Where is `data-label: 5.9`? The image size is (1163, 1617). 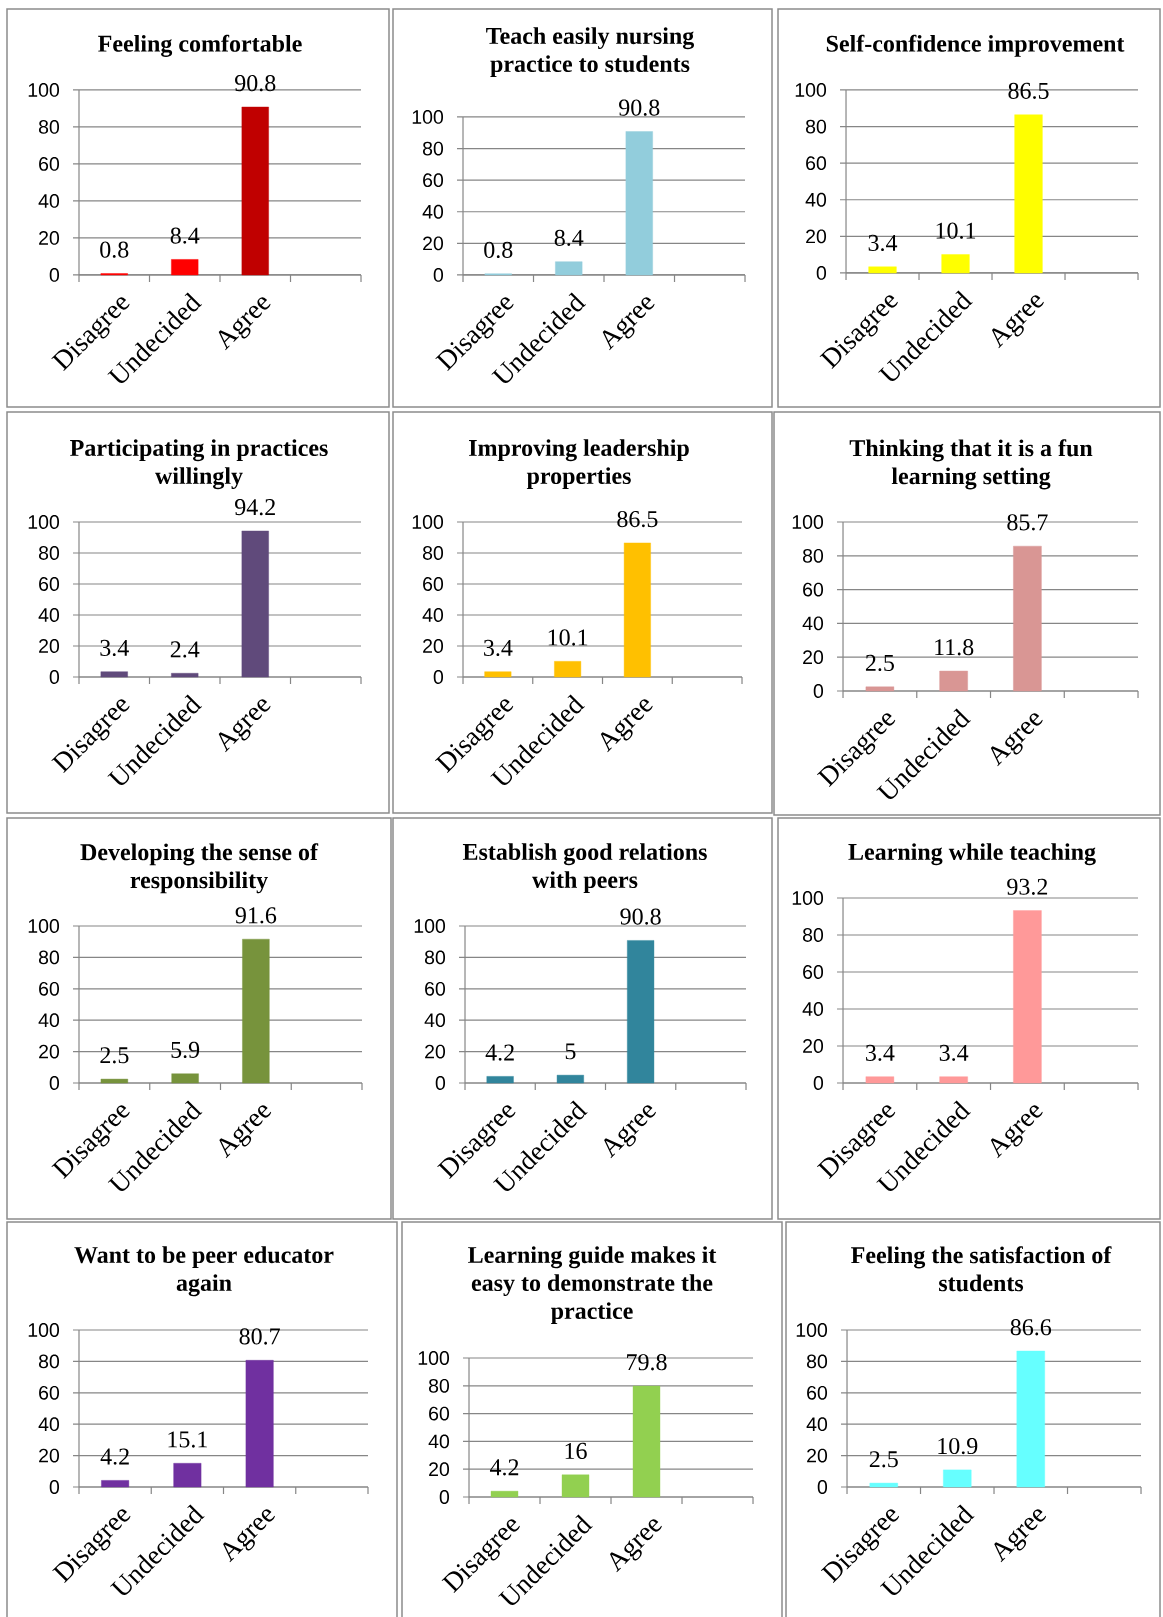 data-label: 5.9 is located at coordinates (185, 1050).